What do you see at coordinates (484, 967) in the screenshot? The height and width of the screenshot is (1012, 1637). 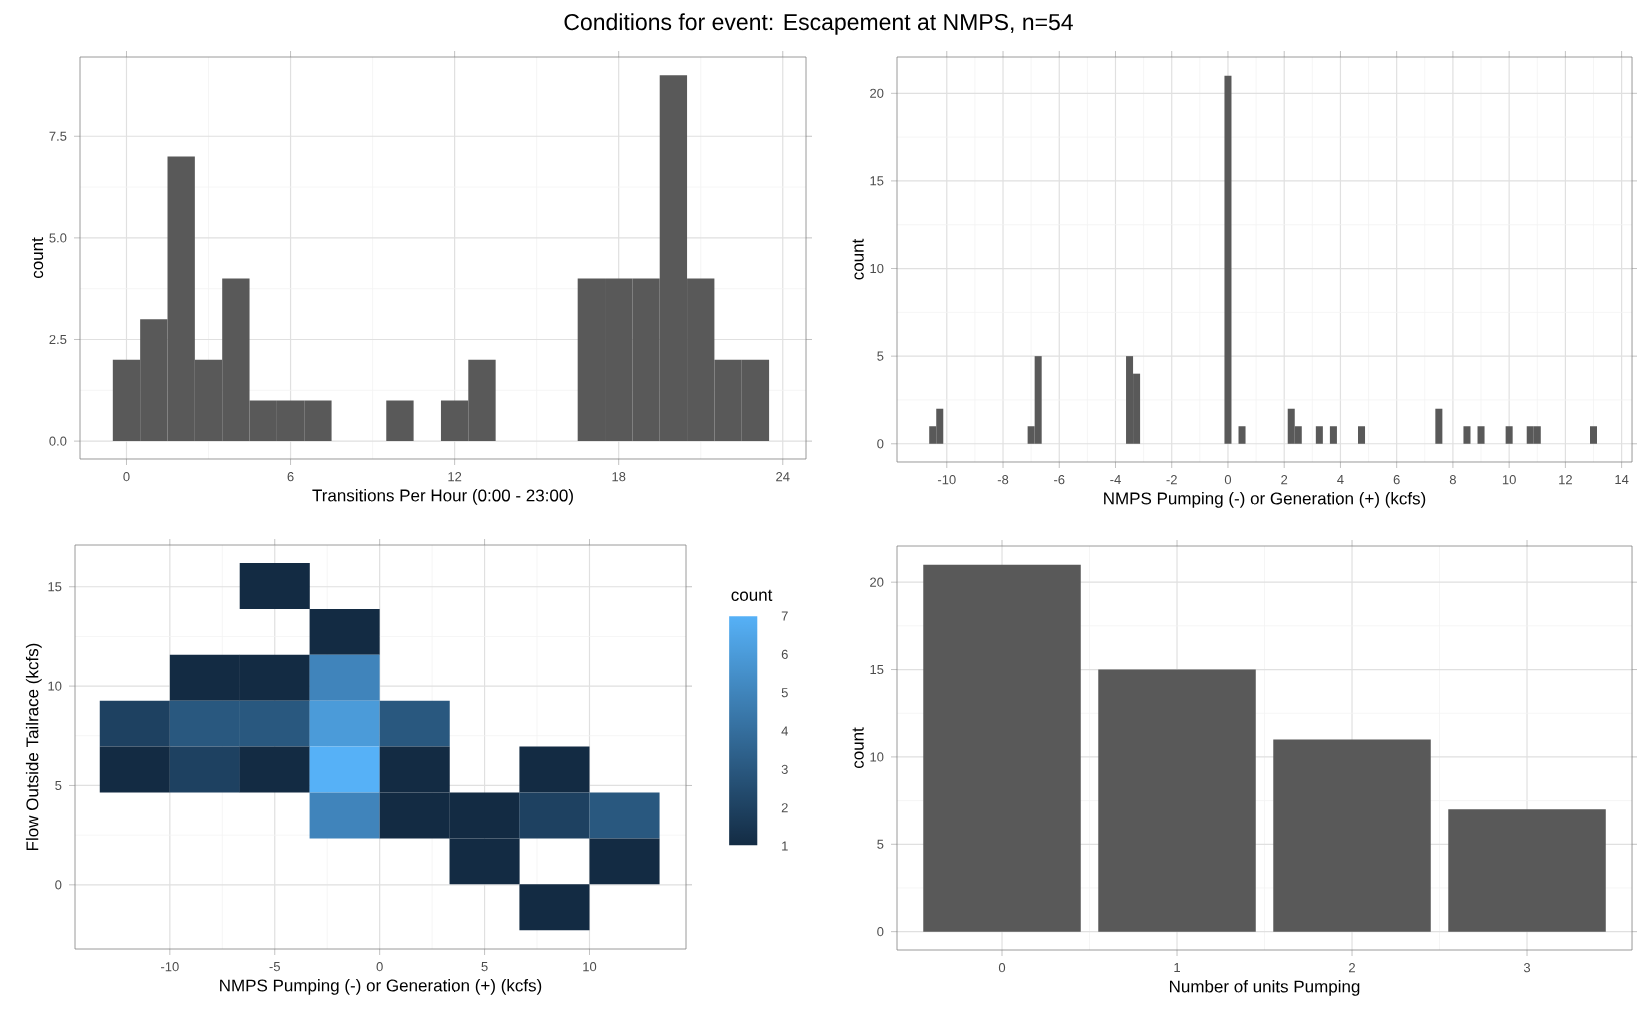 I see `x-tick-label: 5` at bounding box center [484, 967].